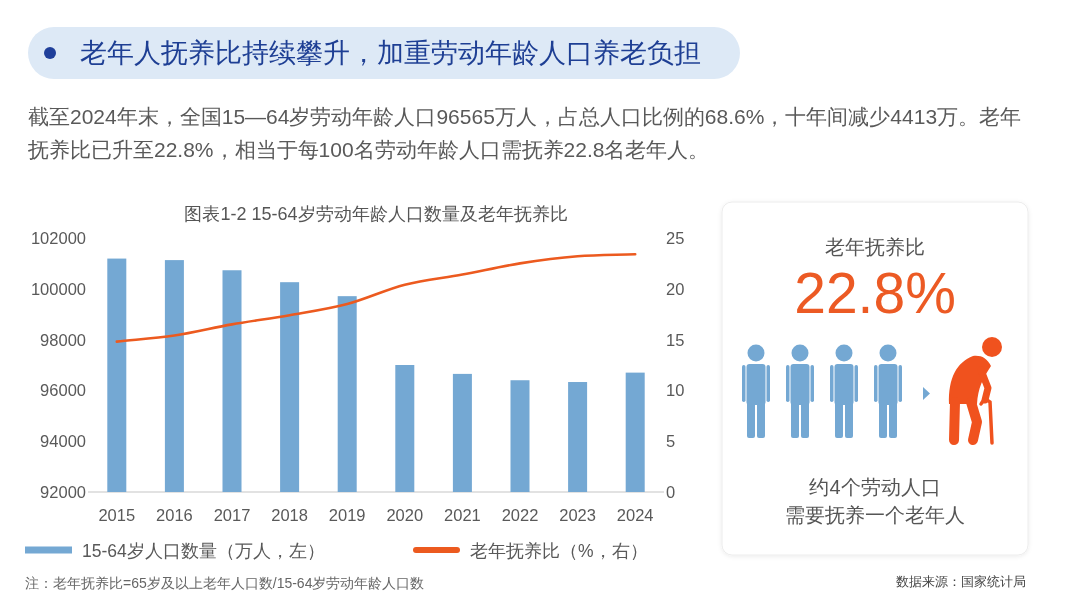 This screenshot has width=1080, height=611. What do you see at coordinates (63, 339) in the screenshot?
I see `y-tick-label: 98000` at bounding box center [63, 339].